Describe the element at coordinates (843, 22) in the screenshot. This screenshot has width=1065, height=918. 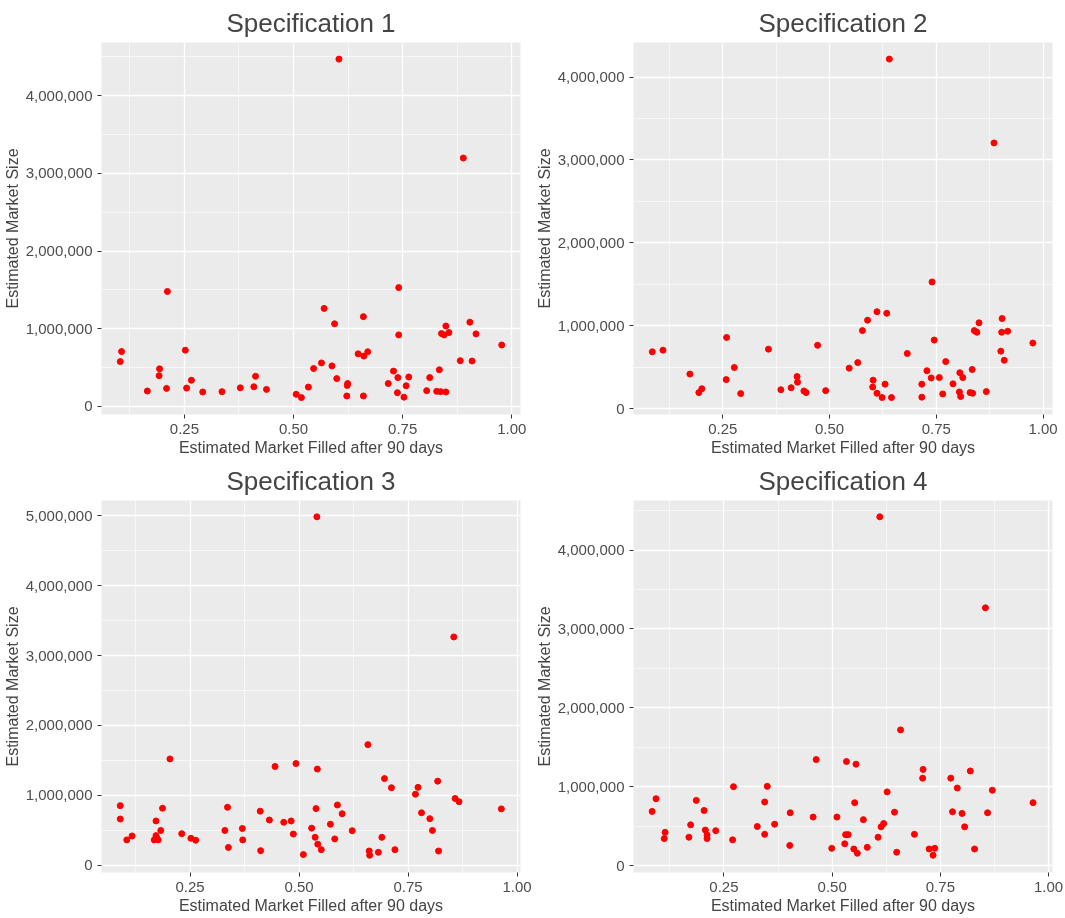
I see `chart-title: Specification 2` at that location.